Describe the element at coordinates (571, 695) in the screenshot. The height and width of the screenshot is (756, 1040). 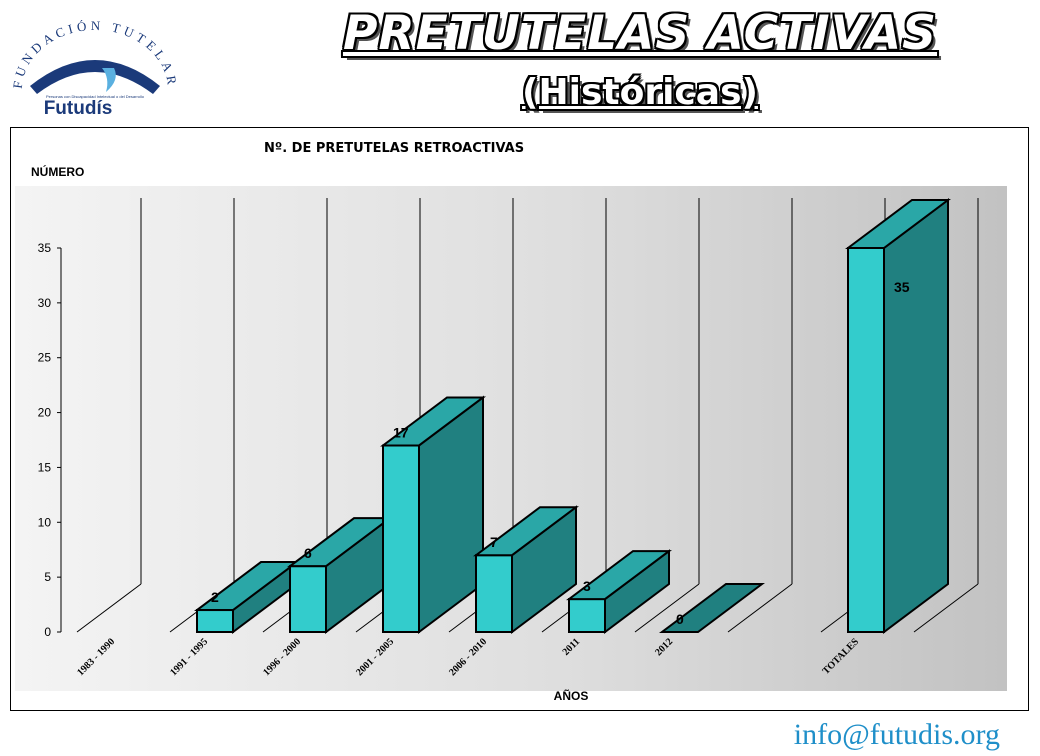
I see `x-axis-label: AÑOS` at that location.